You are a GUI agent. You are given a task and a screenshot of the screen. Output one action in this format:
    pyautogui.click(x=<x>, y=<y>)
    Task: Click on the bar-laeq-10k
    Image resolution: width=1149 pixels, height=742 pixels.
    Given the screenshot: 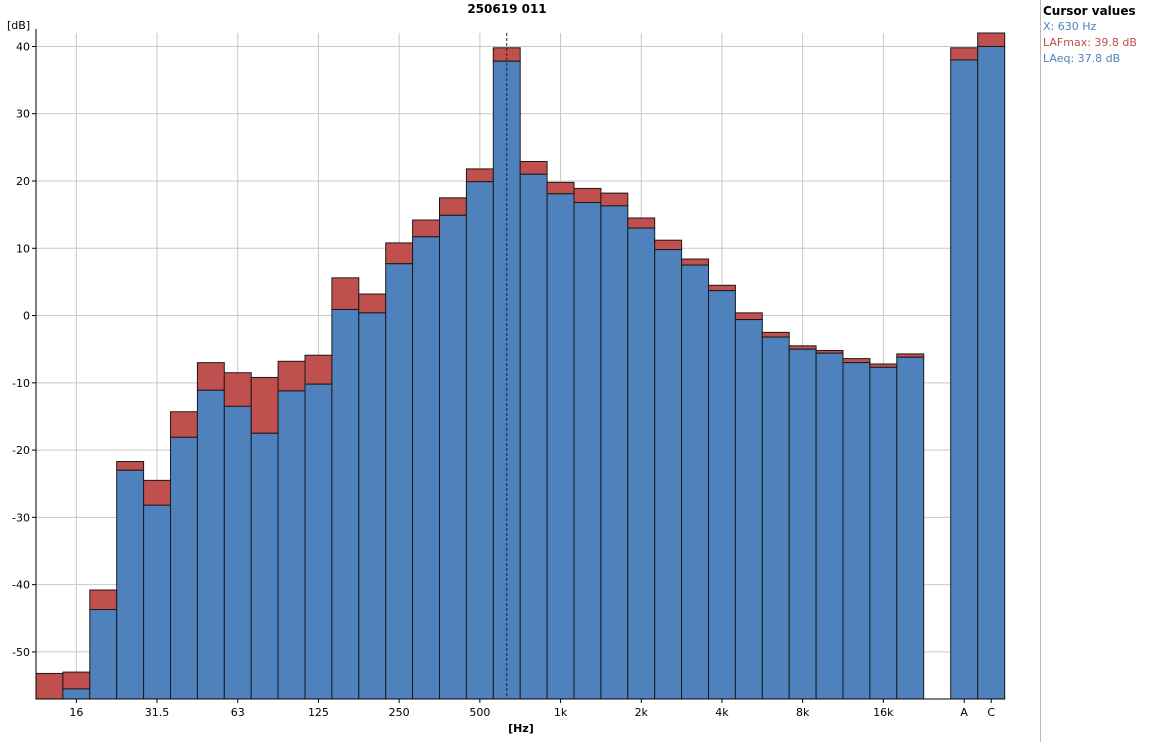 What is the action you would take?
    pyautogui.click(x=829, y=526)
    